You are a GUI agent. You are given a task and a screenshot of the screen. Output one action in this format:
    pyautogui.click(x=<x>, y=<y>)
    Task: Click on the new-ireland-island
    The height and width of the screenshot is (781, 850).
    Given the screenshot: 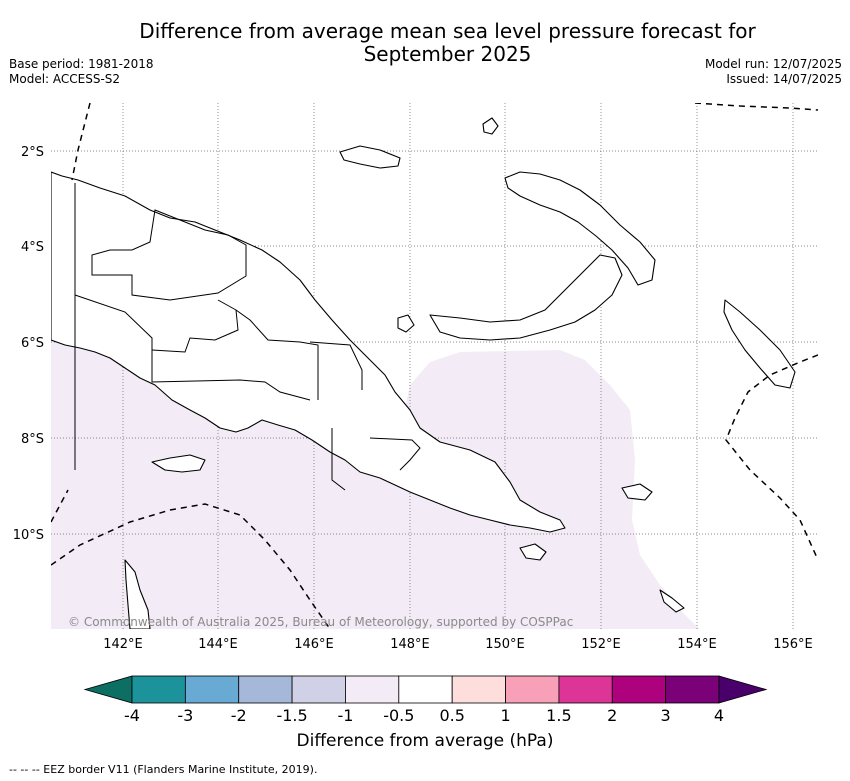 What is the action you would take?
    pyautogui.click(x=370, y=157)
    